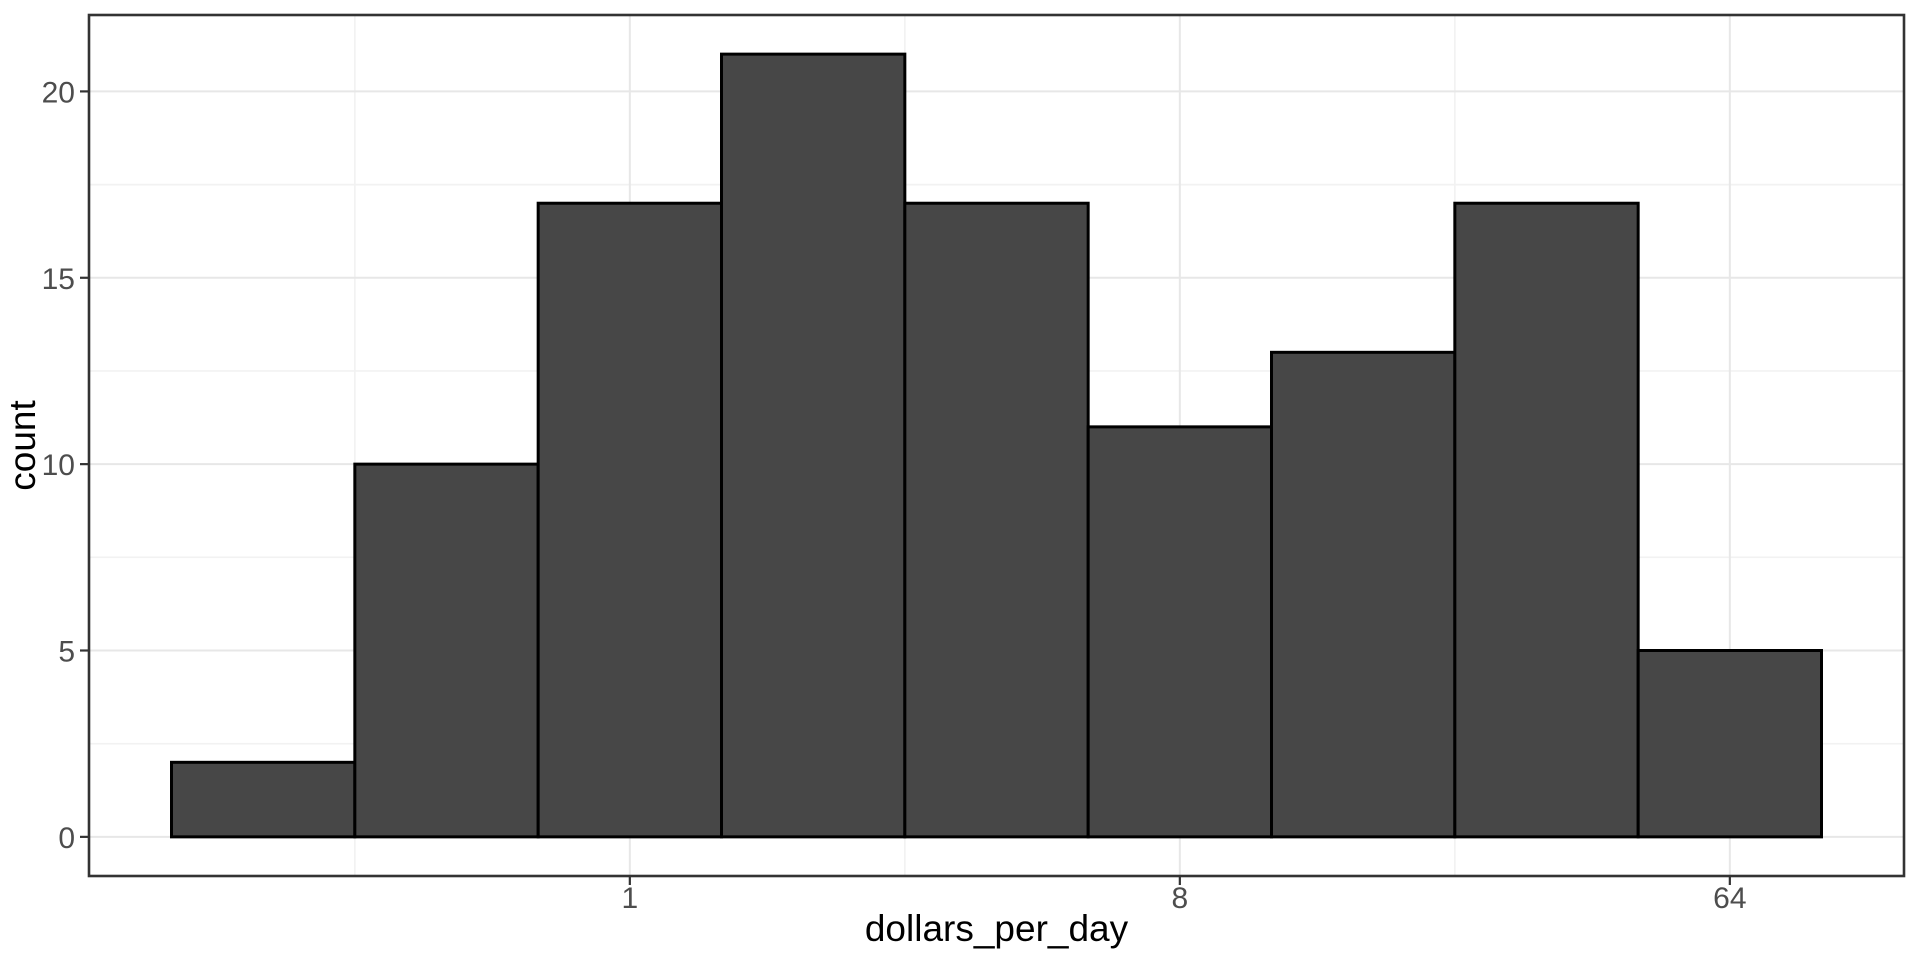 The height and width of the screenshot is (960, 1920). I want to click on x-tick-label: 1, so click(629, 898).